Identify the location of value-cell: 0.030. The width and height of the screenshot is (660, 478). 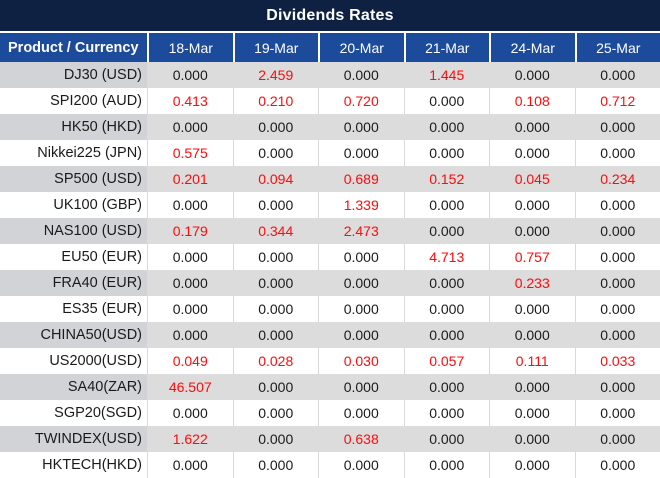
(361, 361).